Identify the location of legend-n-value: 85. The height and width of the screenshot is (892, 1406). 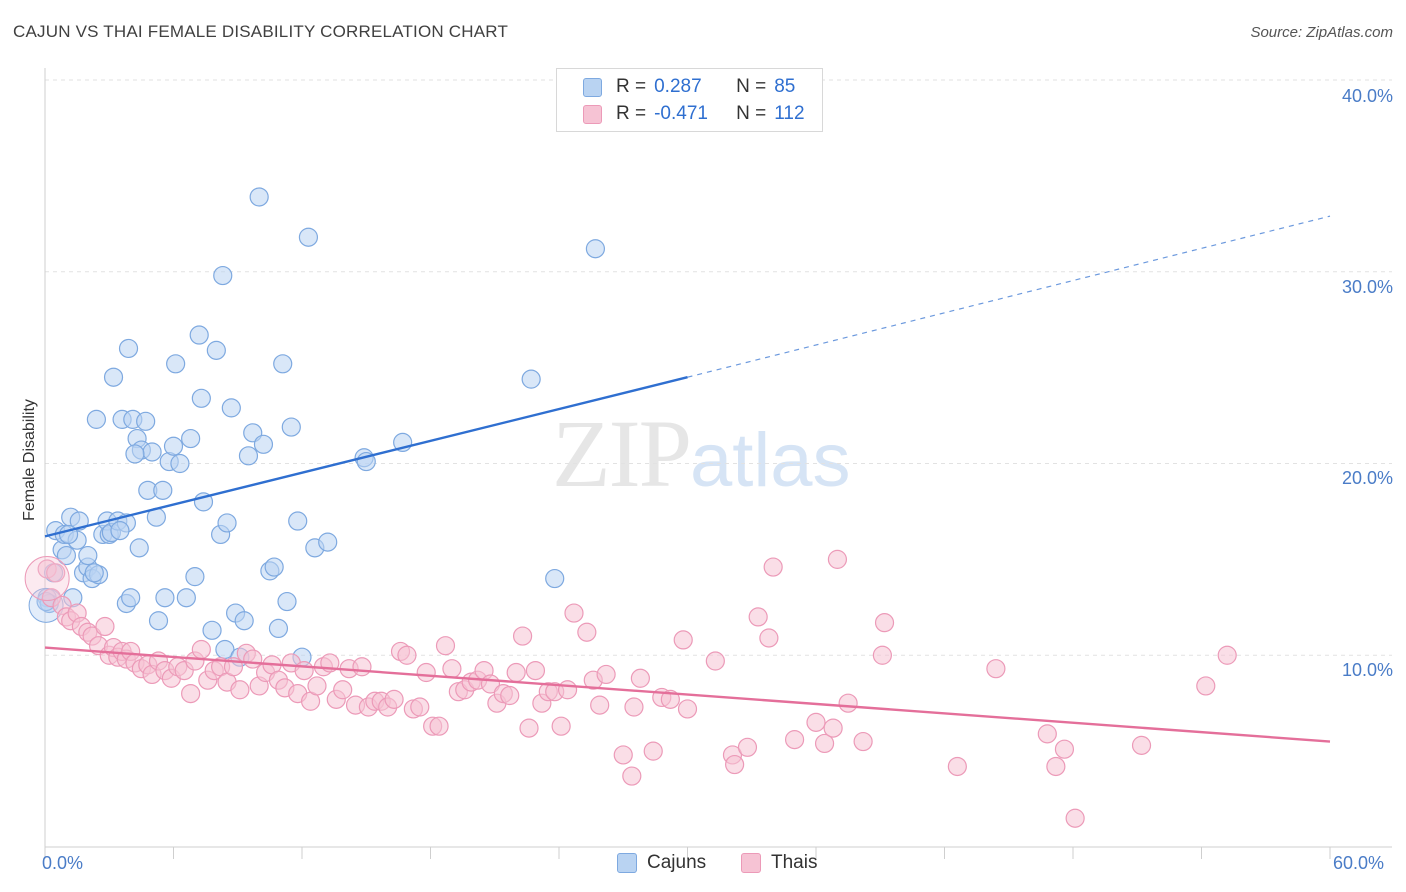
(785, 86).